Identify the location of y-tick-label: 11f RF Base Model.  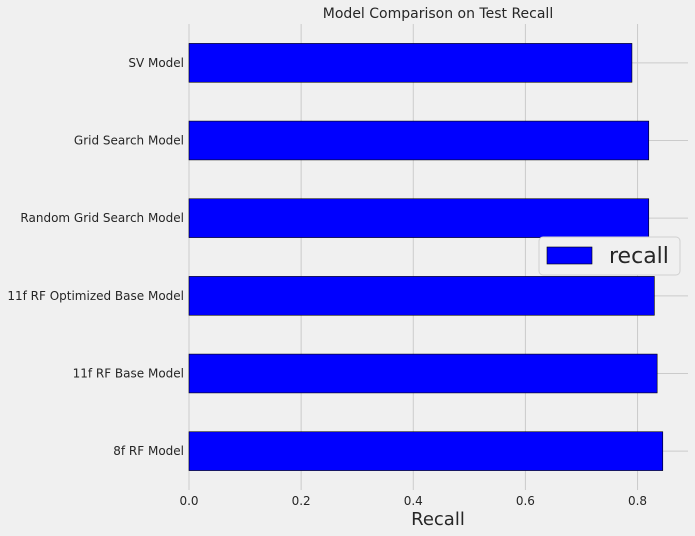
(128, 374).